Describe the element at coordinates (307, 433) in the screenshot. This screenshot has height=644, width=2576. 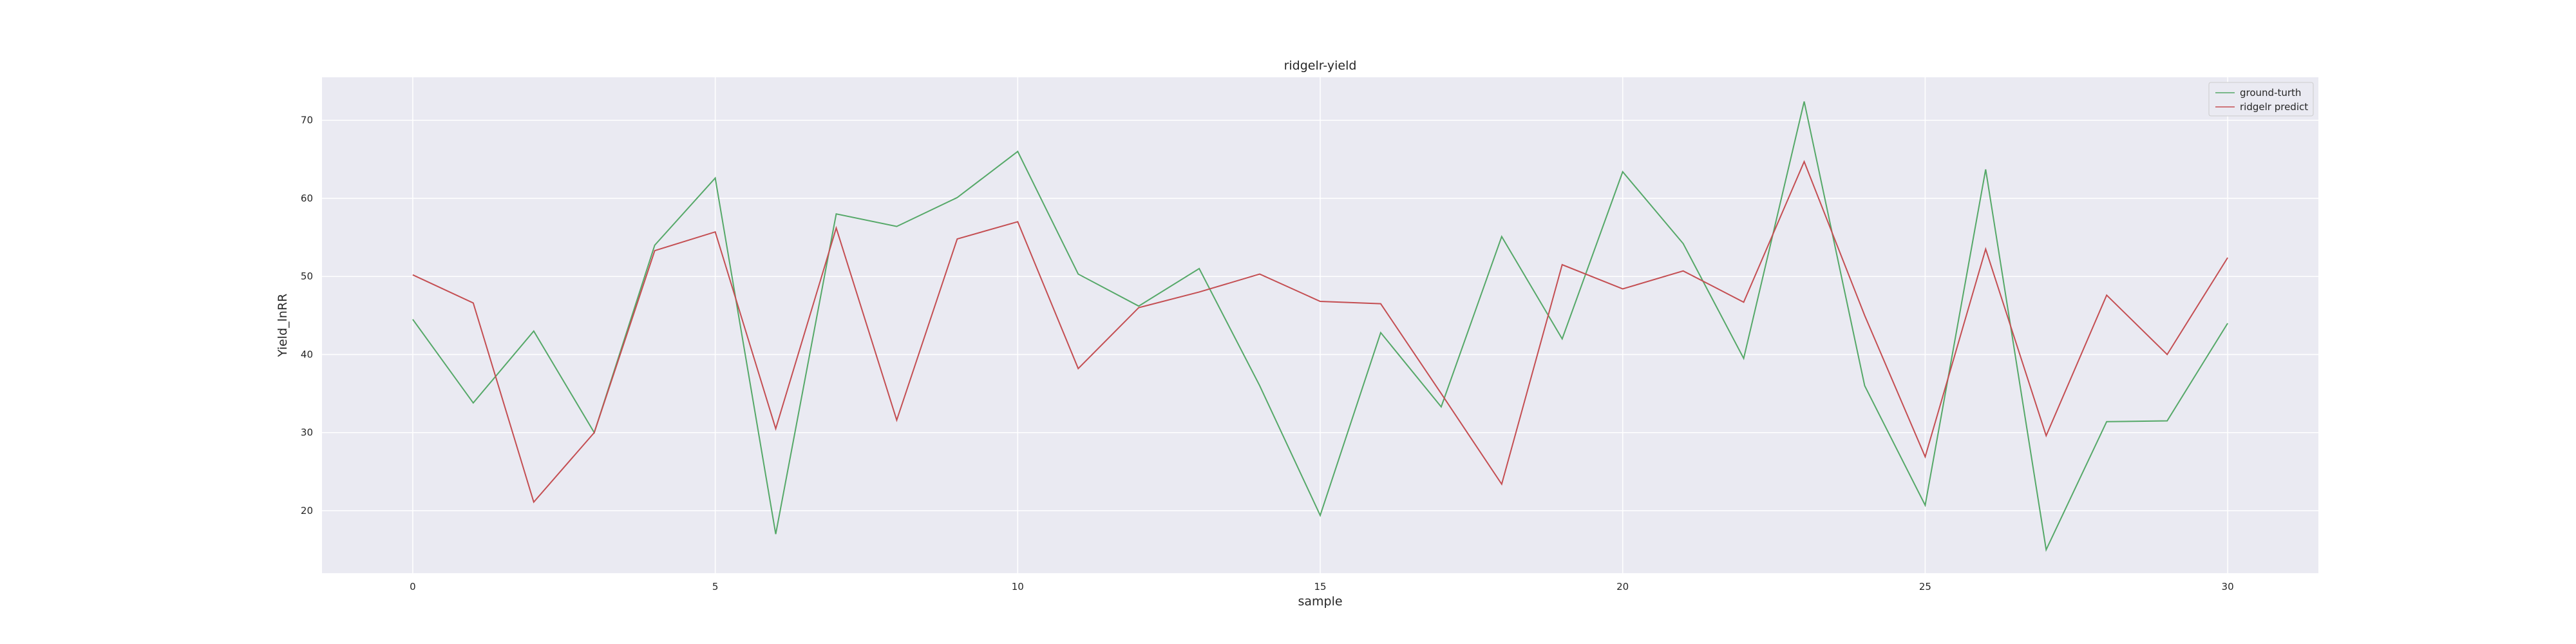
I see `y-tick-label: 30` at that location.